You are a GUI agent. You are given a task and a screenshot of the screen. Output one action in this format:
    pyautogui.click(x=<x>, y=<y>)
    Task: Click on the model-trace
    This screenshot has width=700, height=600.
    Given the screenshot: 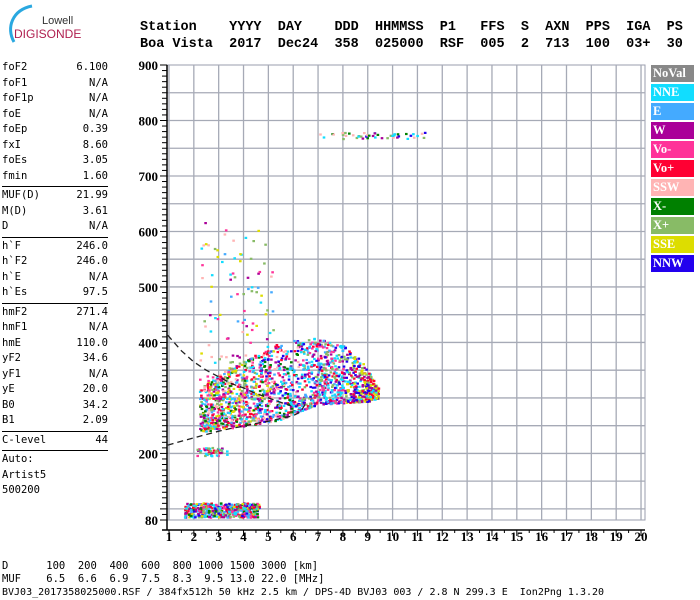 What is the action you would take?
    pyautogui.click(x=229, y=370)
    